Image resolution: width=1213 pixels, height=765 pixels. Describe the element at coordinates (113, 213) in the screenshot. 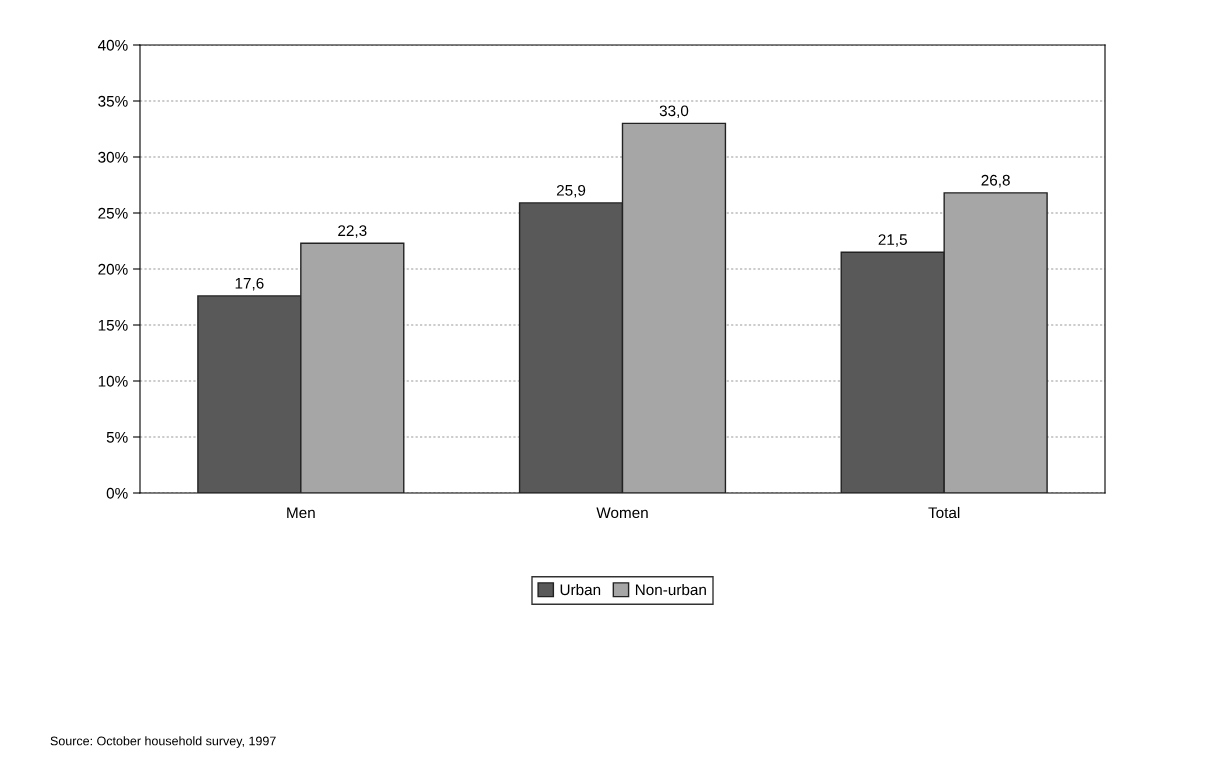

I see `y-tick-label: 25%` at that location.